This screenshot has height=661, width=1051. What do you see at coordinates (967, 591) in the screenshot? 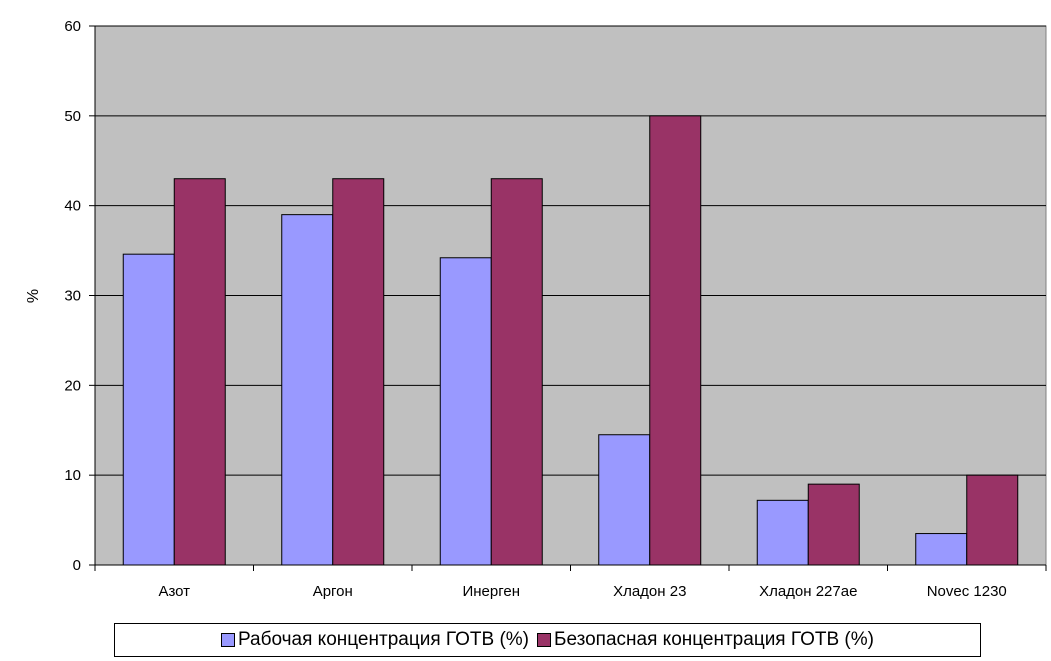
I see `x-tick-label: Novec 1230` at bounding box center [967, 591].